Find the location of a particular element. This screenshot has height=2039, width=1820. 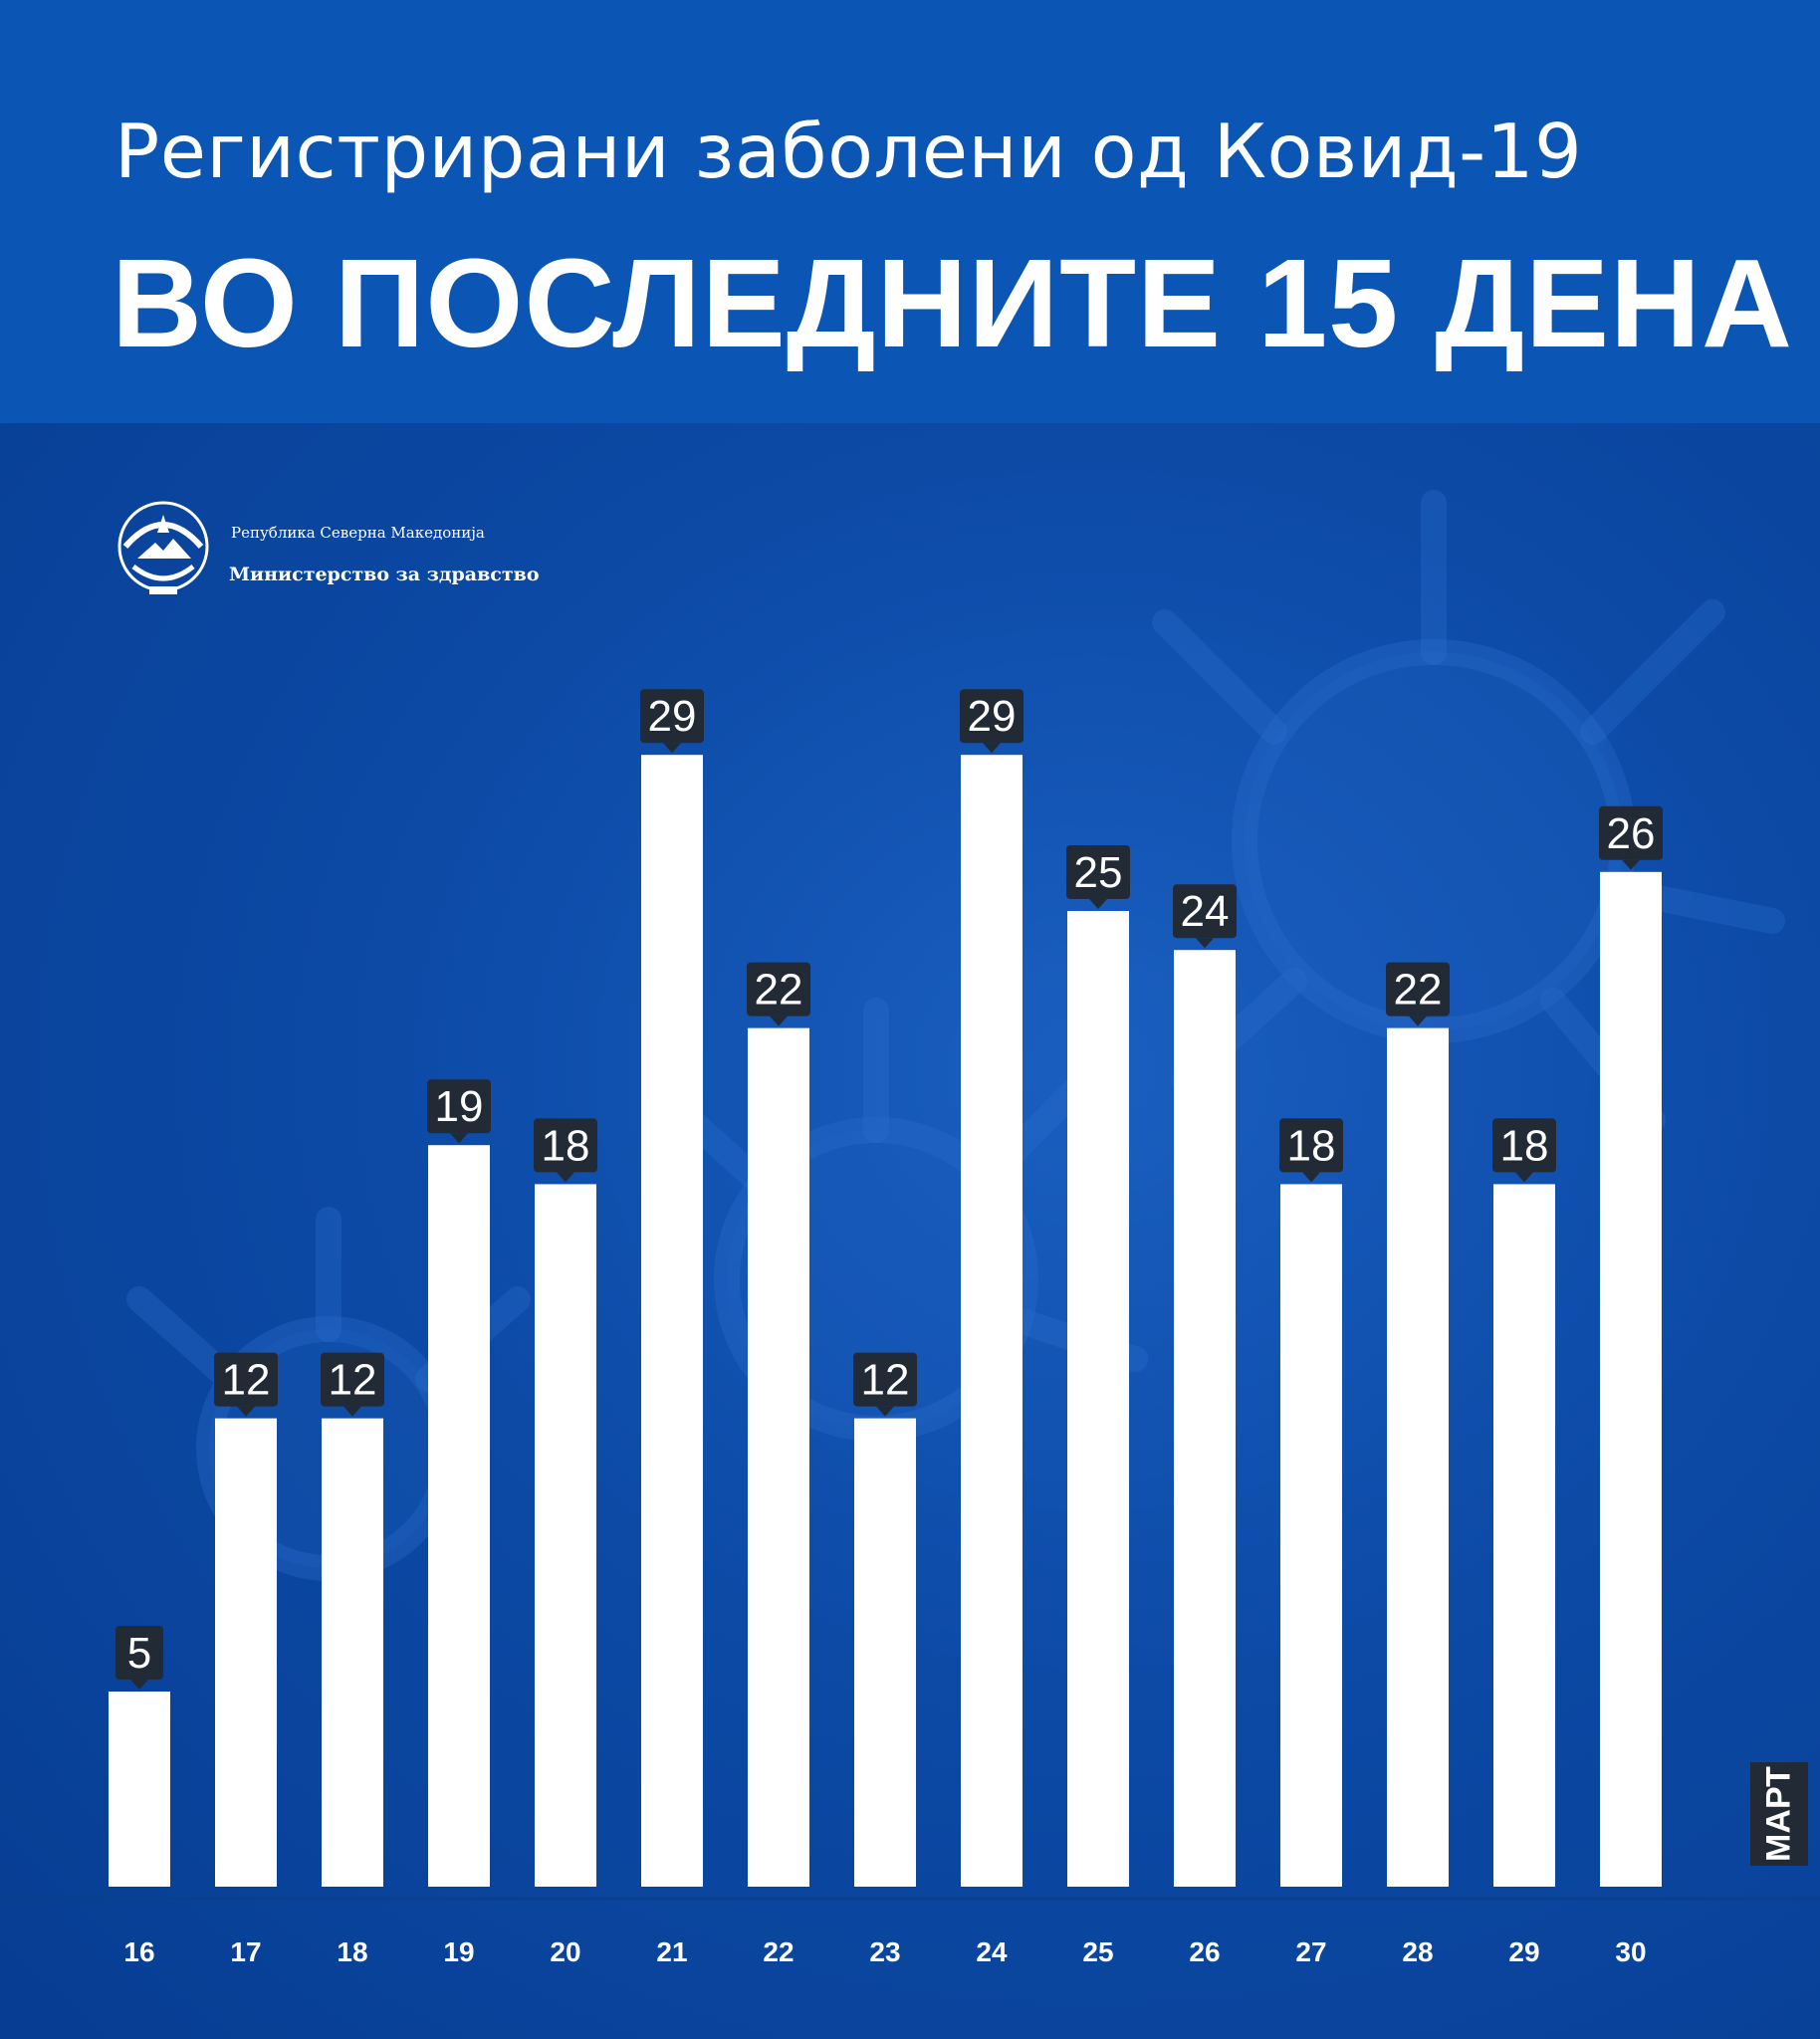

x-tick-label: 24 is located at coordinates (992, 1951).